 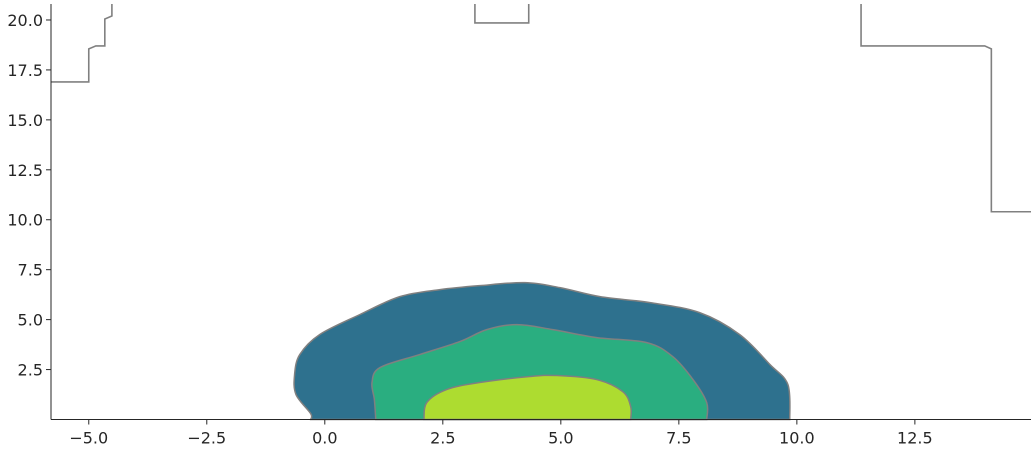 I want to click on y-tick-label: 10.0, so click(x=25, y=220).